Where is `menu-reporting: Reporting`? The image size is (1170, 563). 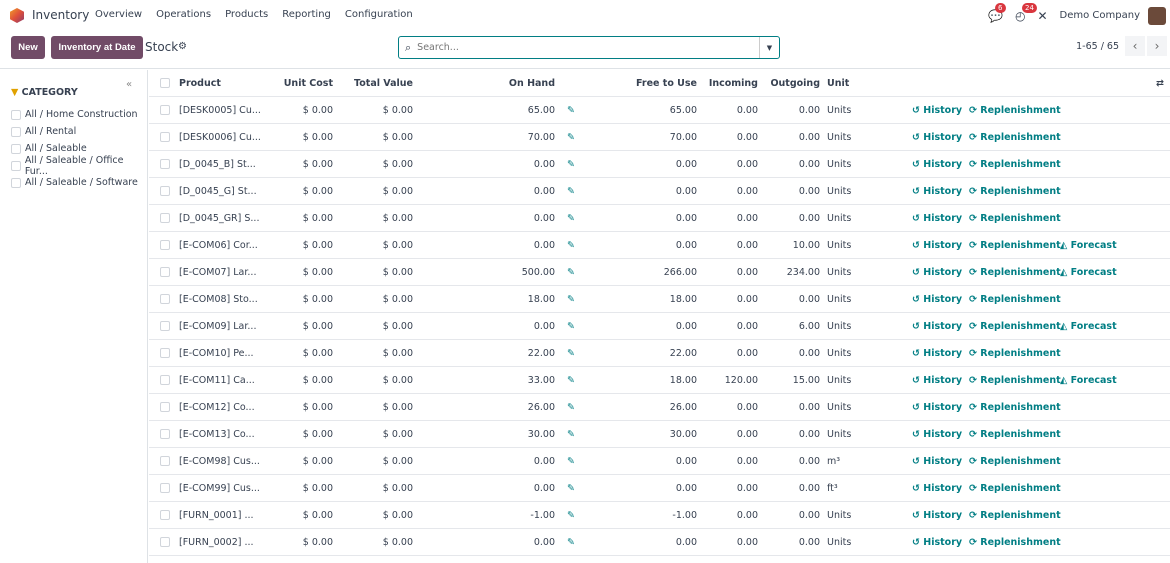
menu-reporting: Reporting is located at coordinates (306, 14).